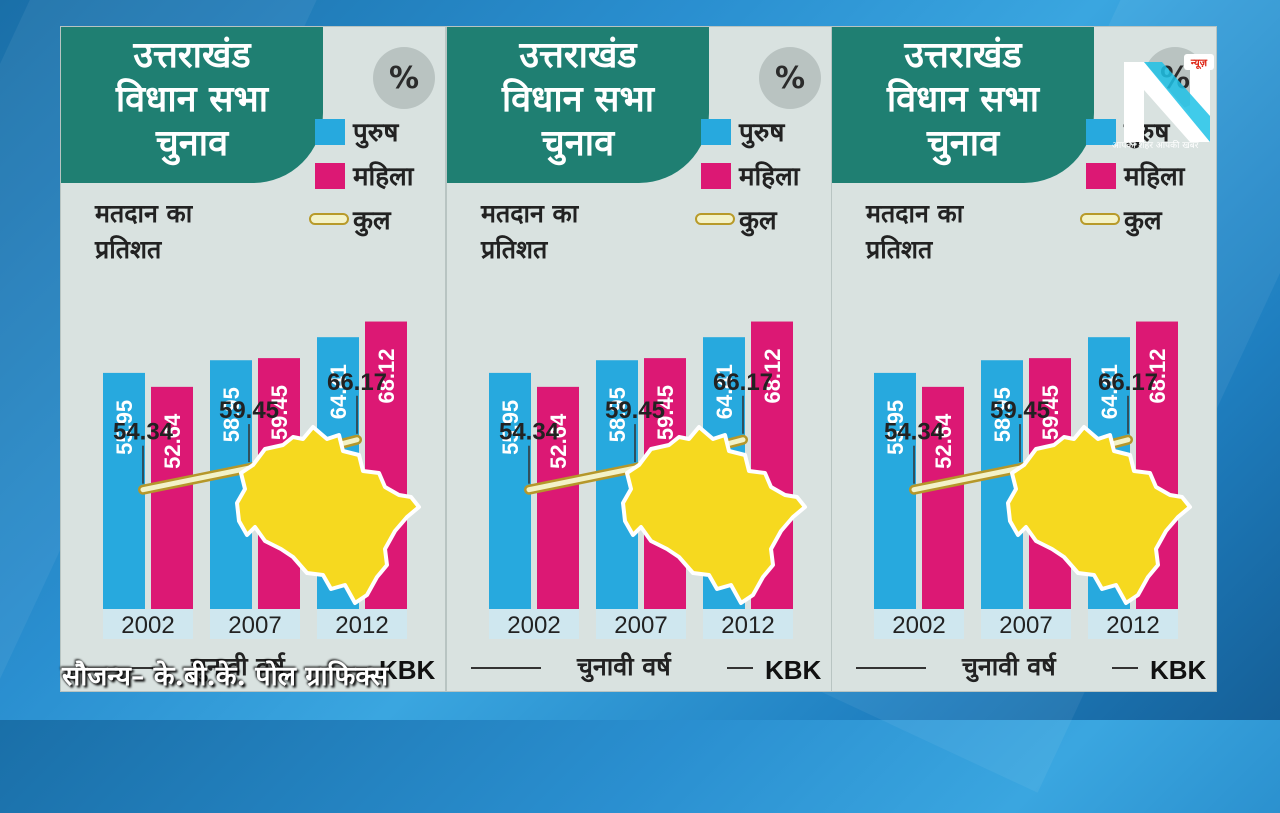 The width and height of the screenshot is (1280, 813). What do you see at coordinates (238, 666) in the screenshot?
I see `footer-axis-label: चुनावी वर्ष` at bounding box center [238, 666].